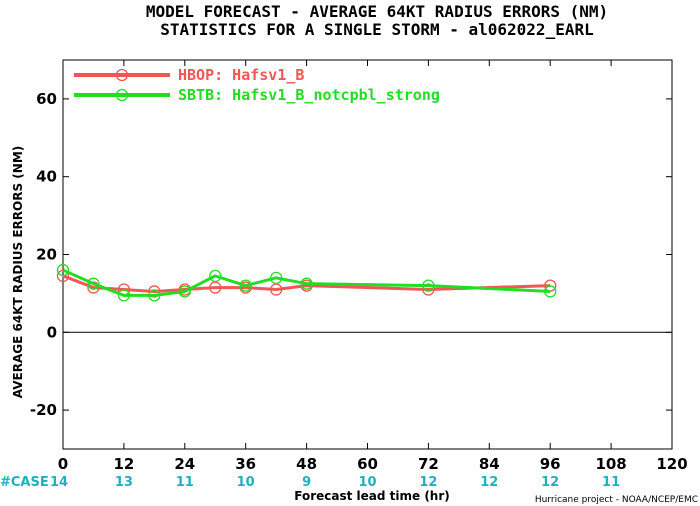 Image resolution: width=700 pixels, height=506 pixels. What do you see at coordinates (241, 75) in the screenshot?
I see `legend-label: HBOP: Hafsv1_B` at bounding box center [241, 75].